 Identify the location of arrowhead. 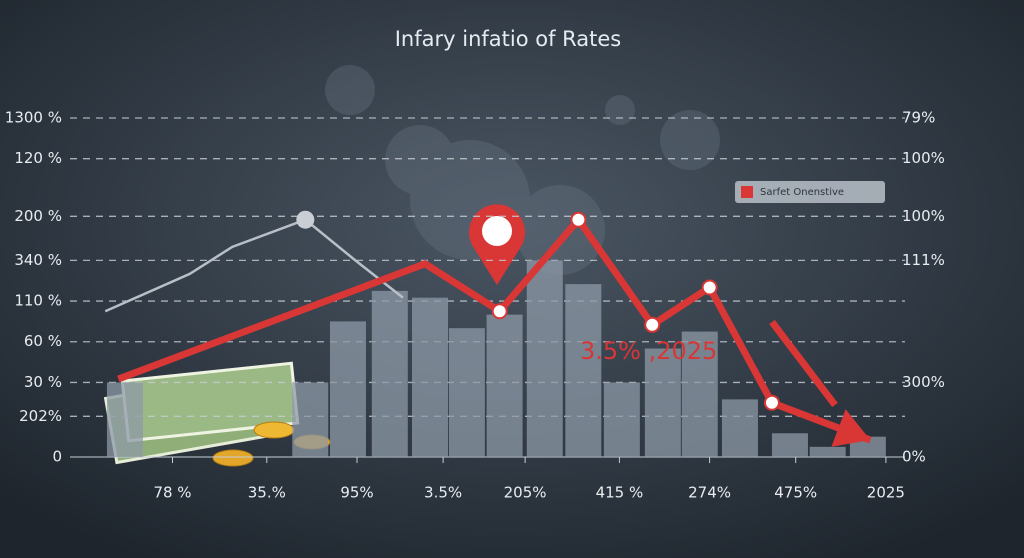
(851, 428).